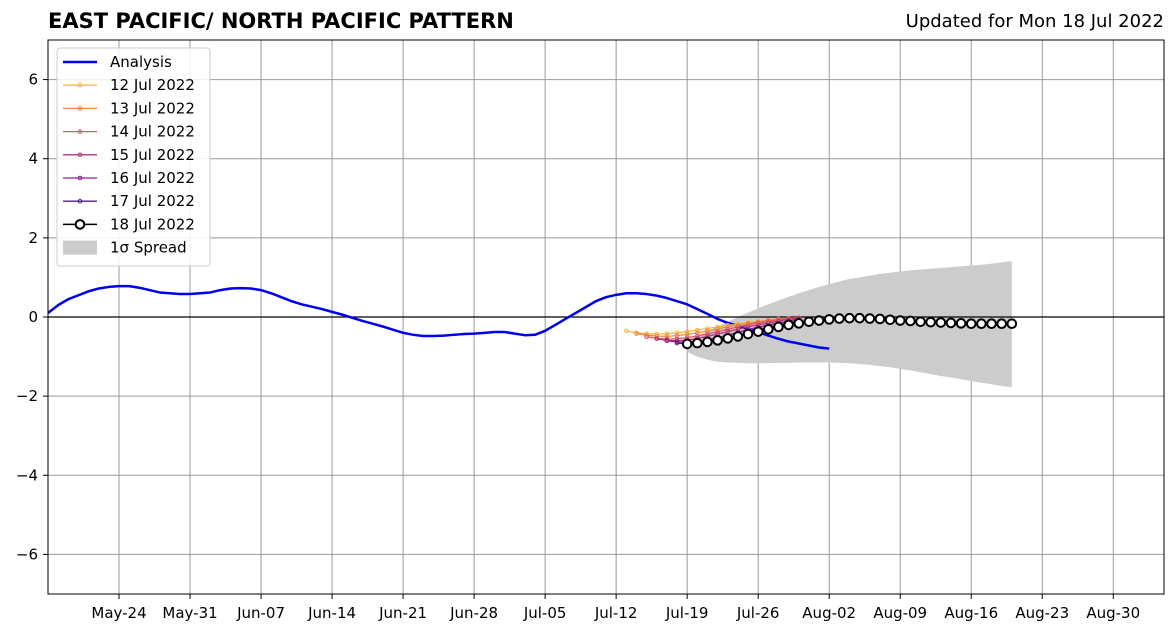 Image resolution: width=1176 pixels, height=633 pixels. What do you see at coordinates (129, 85) in the screenshot?
I see `legend-entry: 12 Jul 2022` at bounding box center [129, 85].